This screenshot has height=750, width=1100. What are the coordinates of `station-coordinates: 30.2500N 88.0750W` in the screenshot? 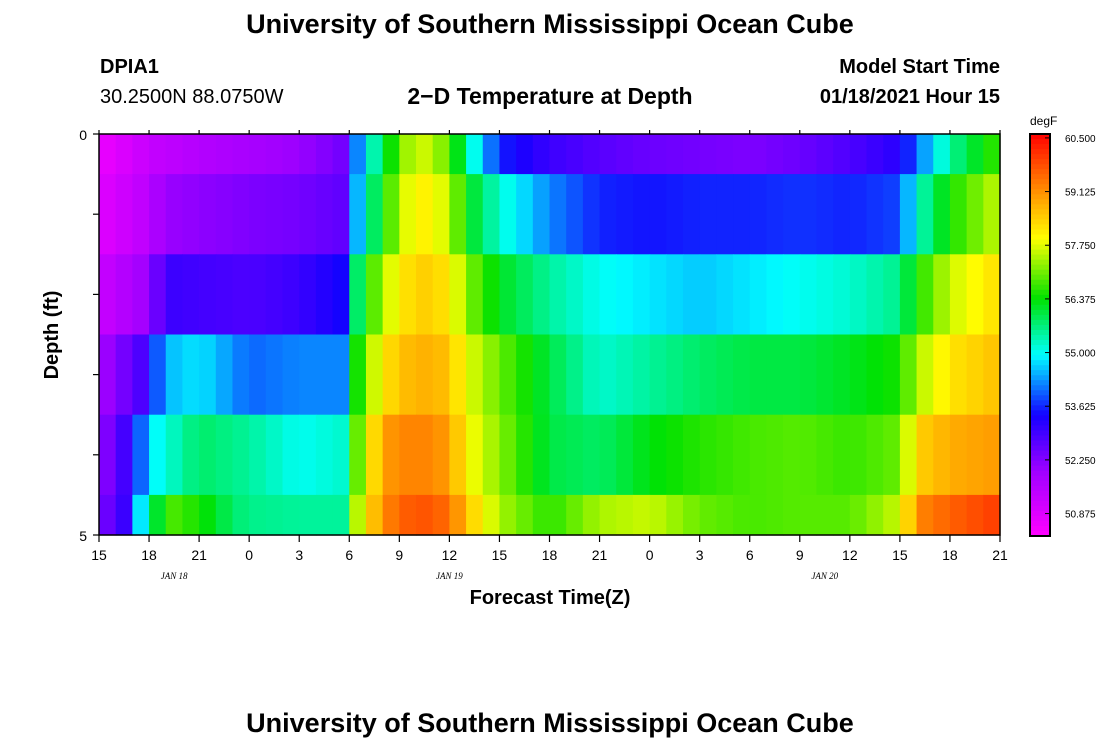 It's located at (192, 97).